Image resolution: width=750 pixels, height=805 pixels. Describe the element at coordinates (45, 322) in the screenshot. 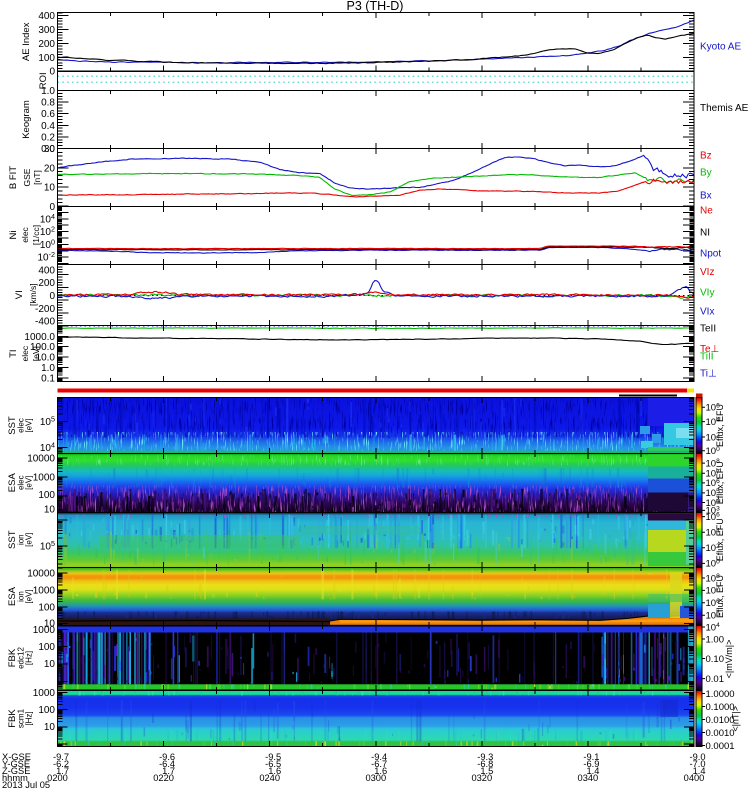

I see `svg-text: -400` at that location.